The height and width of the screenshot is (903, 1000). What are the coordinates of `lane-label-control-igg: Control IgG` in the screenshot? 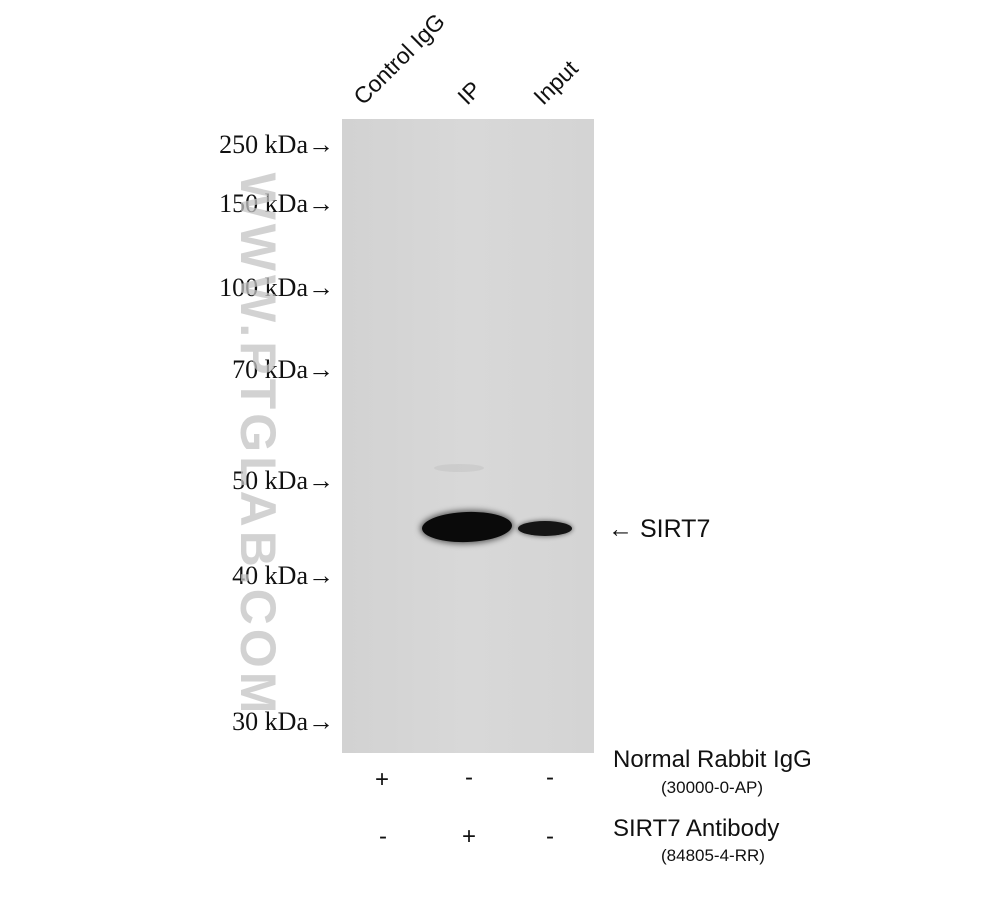 It's located at (399, 59).